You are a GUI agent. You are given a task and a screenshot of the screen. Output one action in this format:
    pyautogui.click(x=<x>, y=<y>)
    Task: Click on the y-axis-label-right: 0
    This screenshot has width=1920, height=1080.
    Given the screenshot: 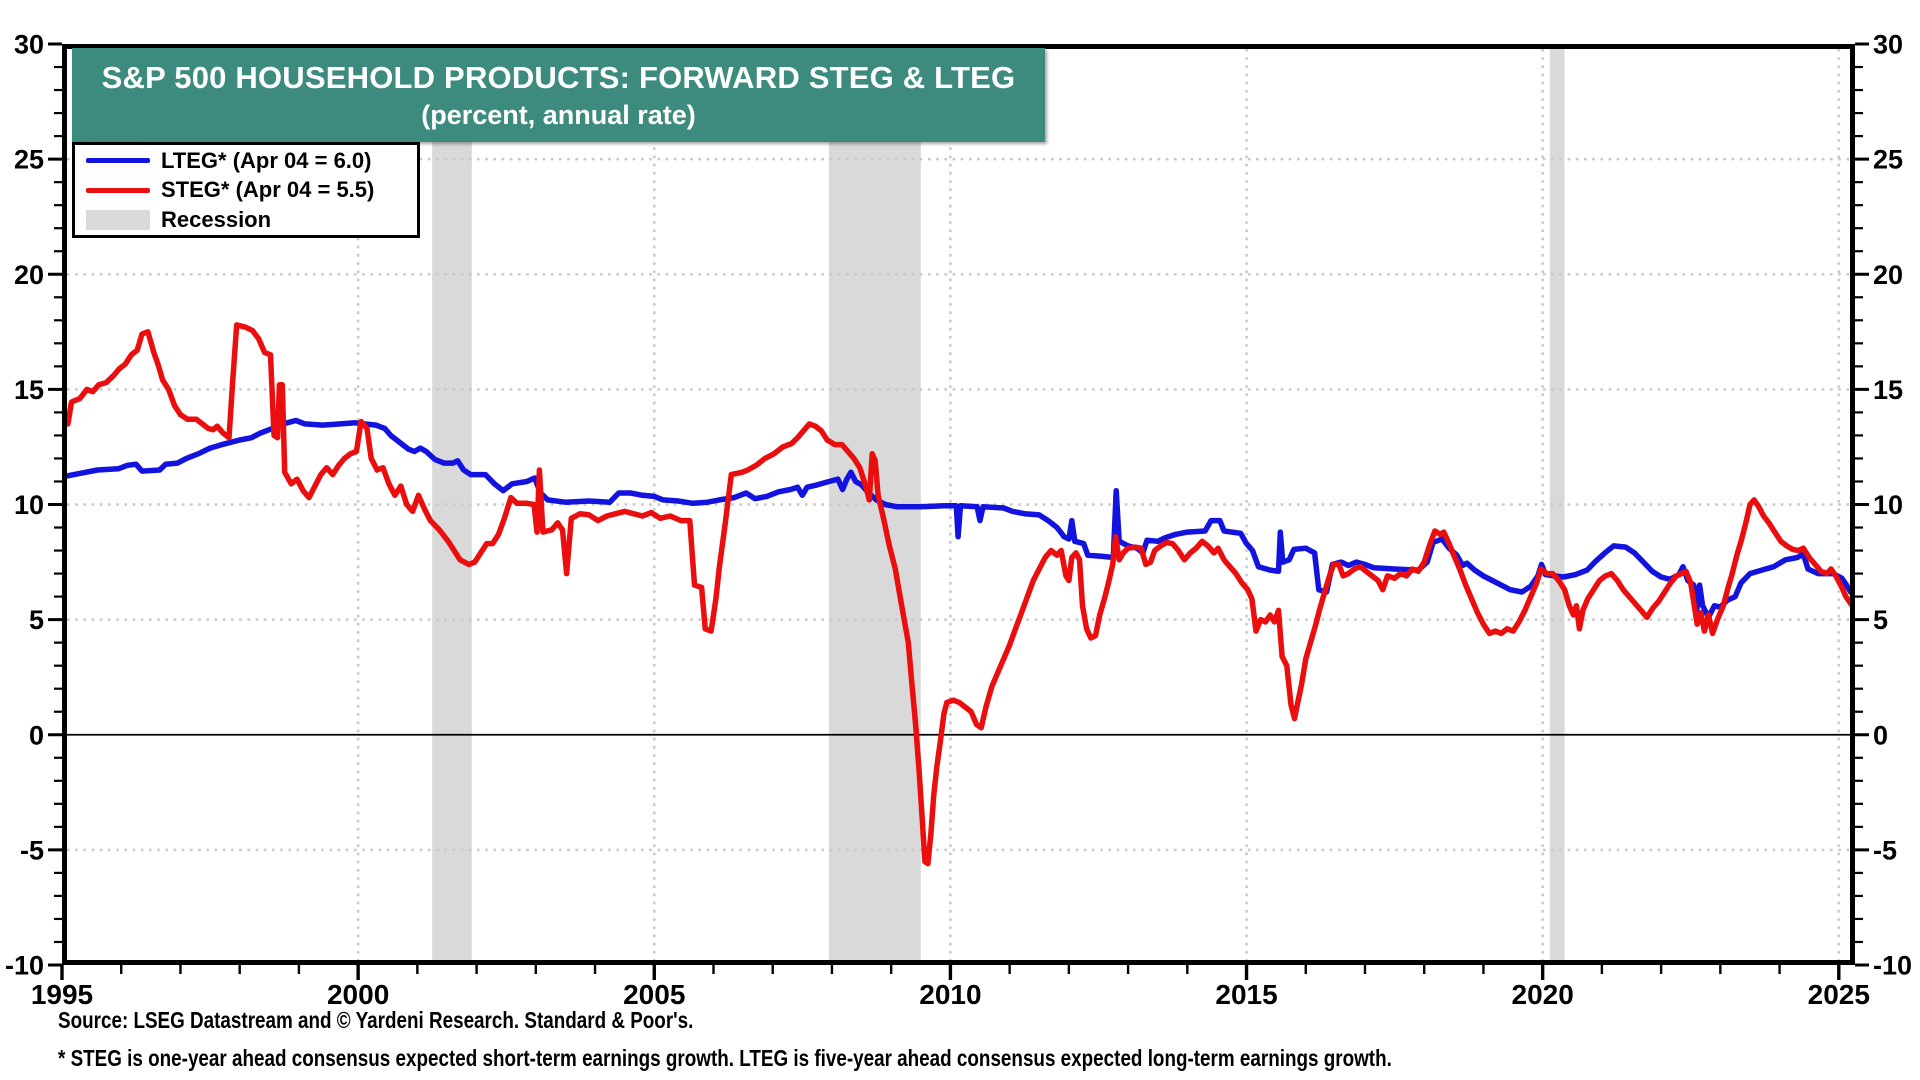 What is the action you would take?
    pyautogui.click(x=1880, y=735)
    